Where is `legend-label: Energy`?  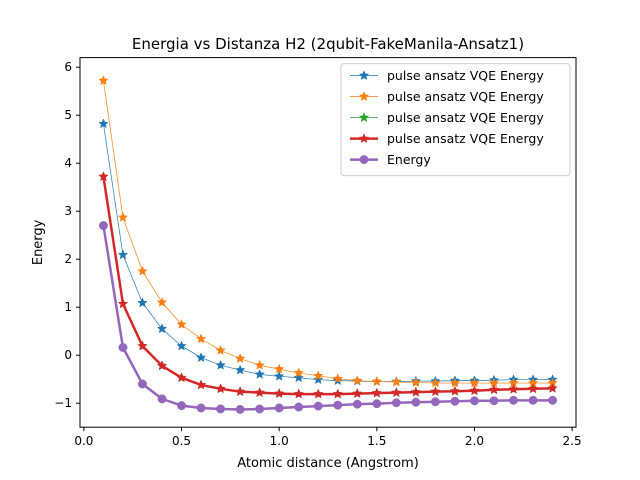
legend-label: Energy is located at coordinates (409, 159).